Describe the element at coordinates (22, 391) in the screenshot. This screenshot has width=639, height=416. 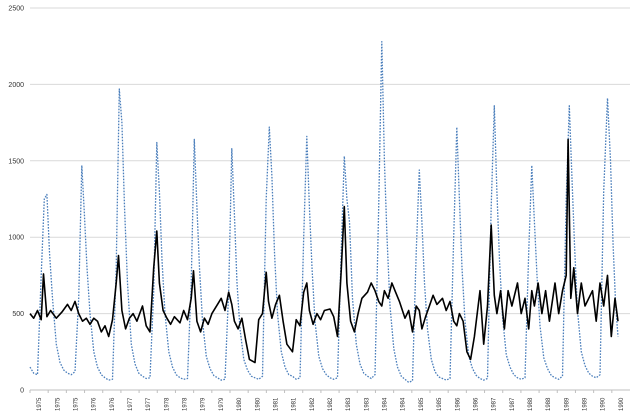
I see `y-tick-label: 0` at that location.